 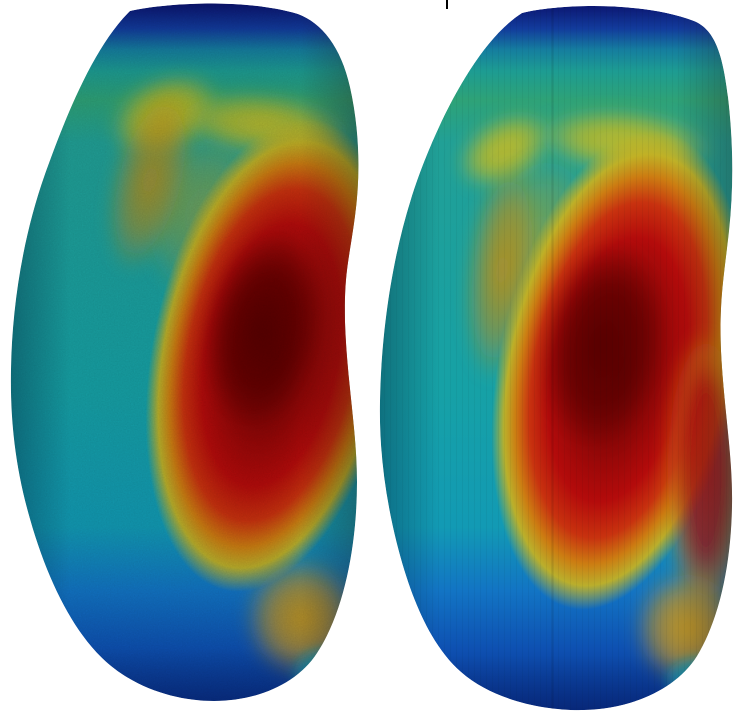 What do you see at coordinates (552, 358) in the screenshot?
I see `right-mesh-seam` at bounding box center [552, 358].